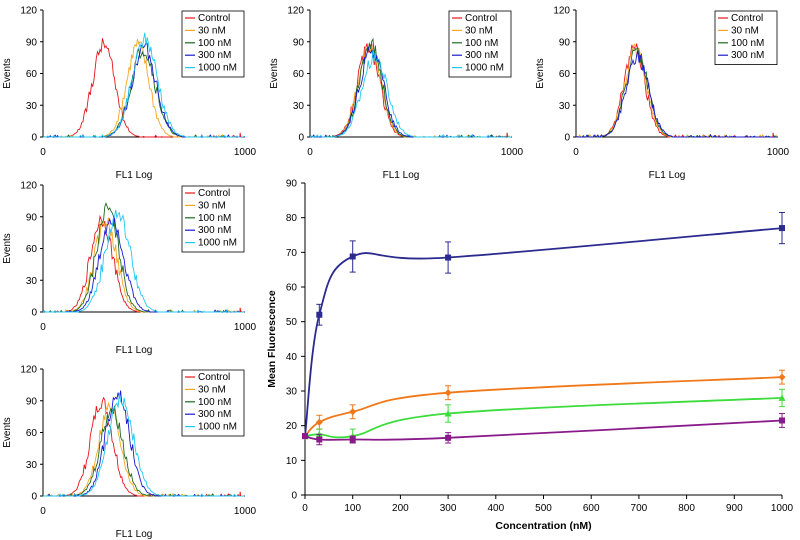 The image size is (800, 540). What do you see at coordinates (272, 339) in the screenshot?
I see `y-axis-label: Mean Fluorescence` at bounding box center [272, 339].